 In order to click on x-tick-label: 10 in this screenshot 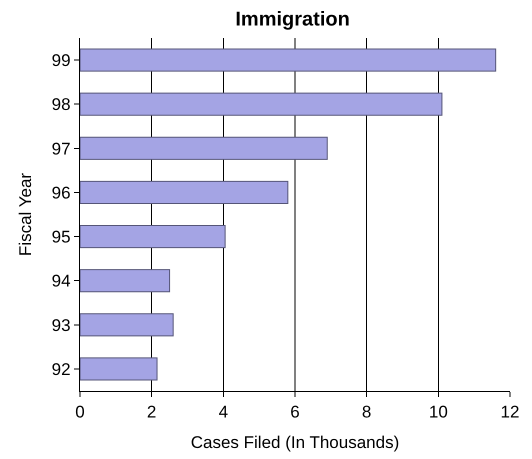, I will do `click(438, 412)`.